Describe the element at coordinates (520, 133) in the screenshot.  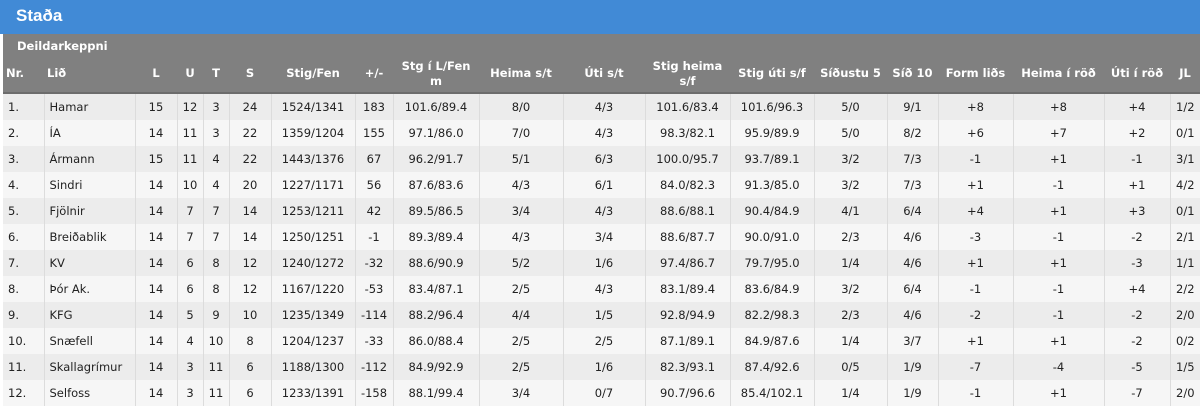
I see `table-cell: 7/0` at that location.